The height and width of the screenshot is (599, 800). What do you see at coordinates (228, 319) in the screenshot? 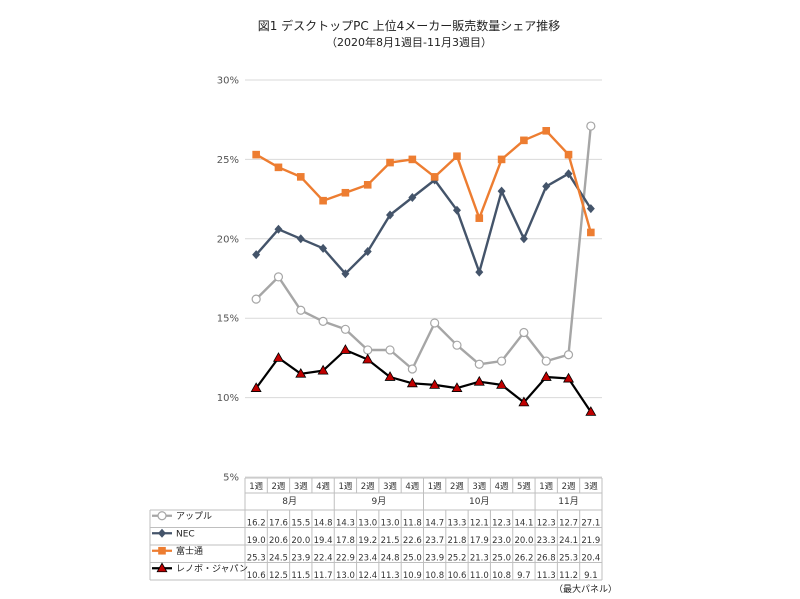
I see `y-tick-label: 15%` at bounding box center [228, 319].